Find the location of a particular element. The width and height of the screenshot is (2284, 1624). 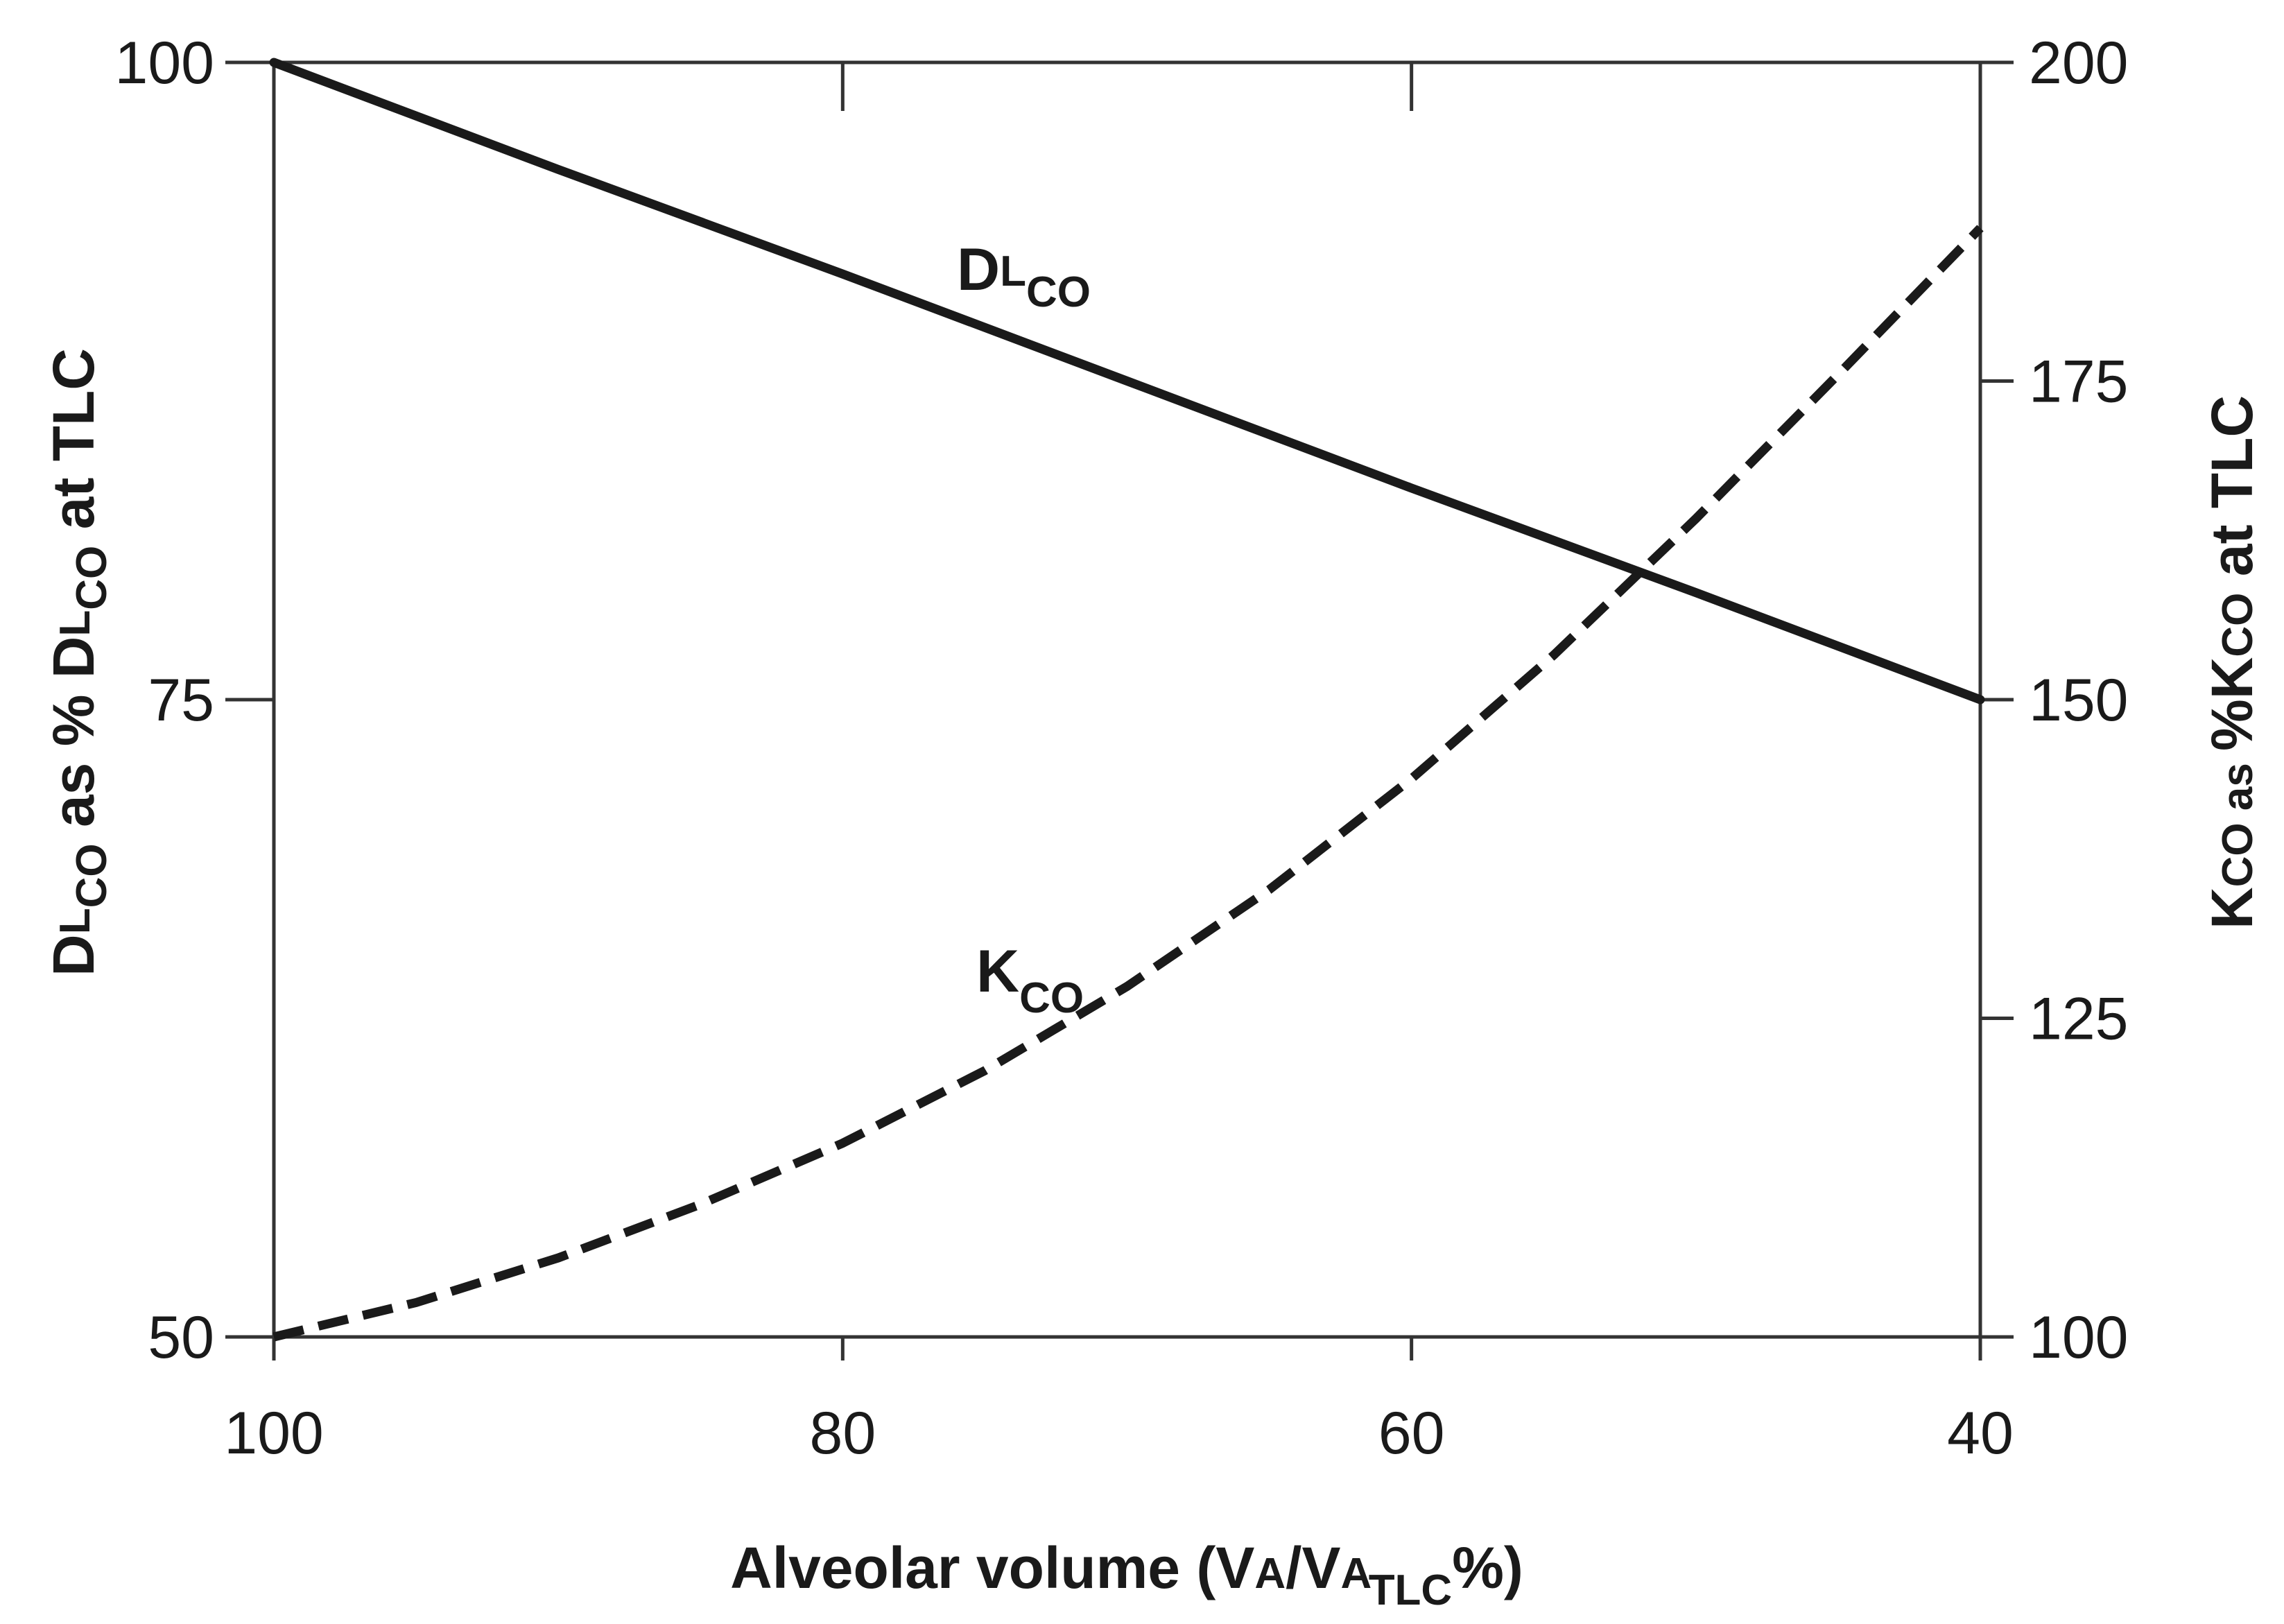

kco-series-label: KCO is located at coordinates (1030, 980).